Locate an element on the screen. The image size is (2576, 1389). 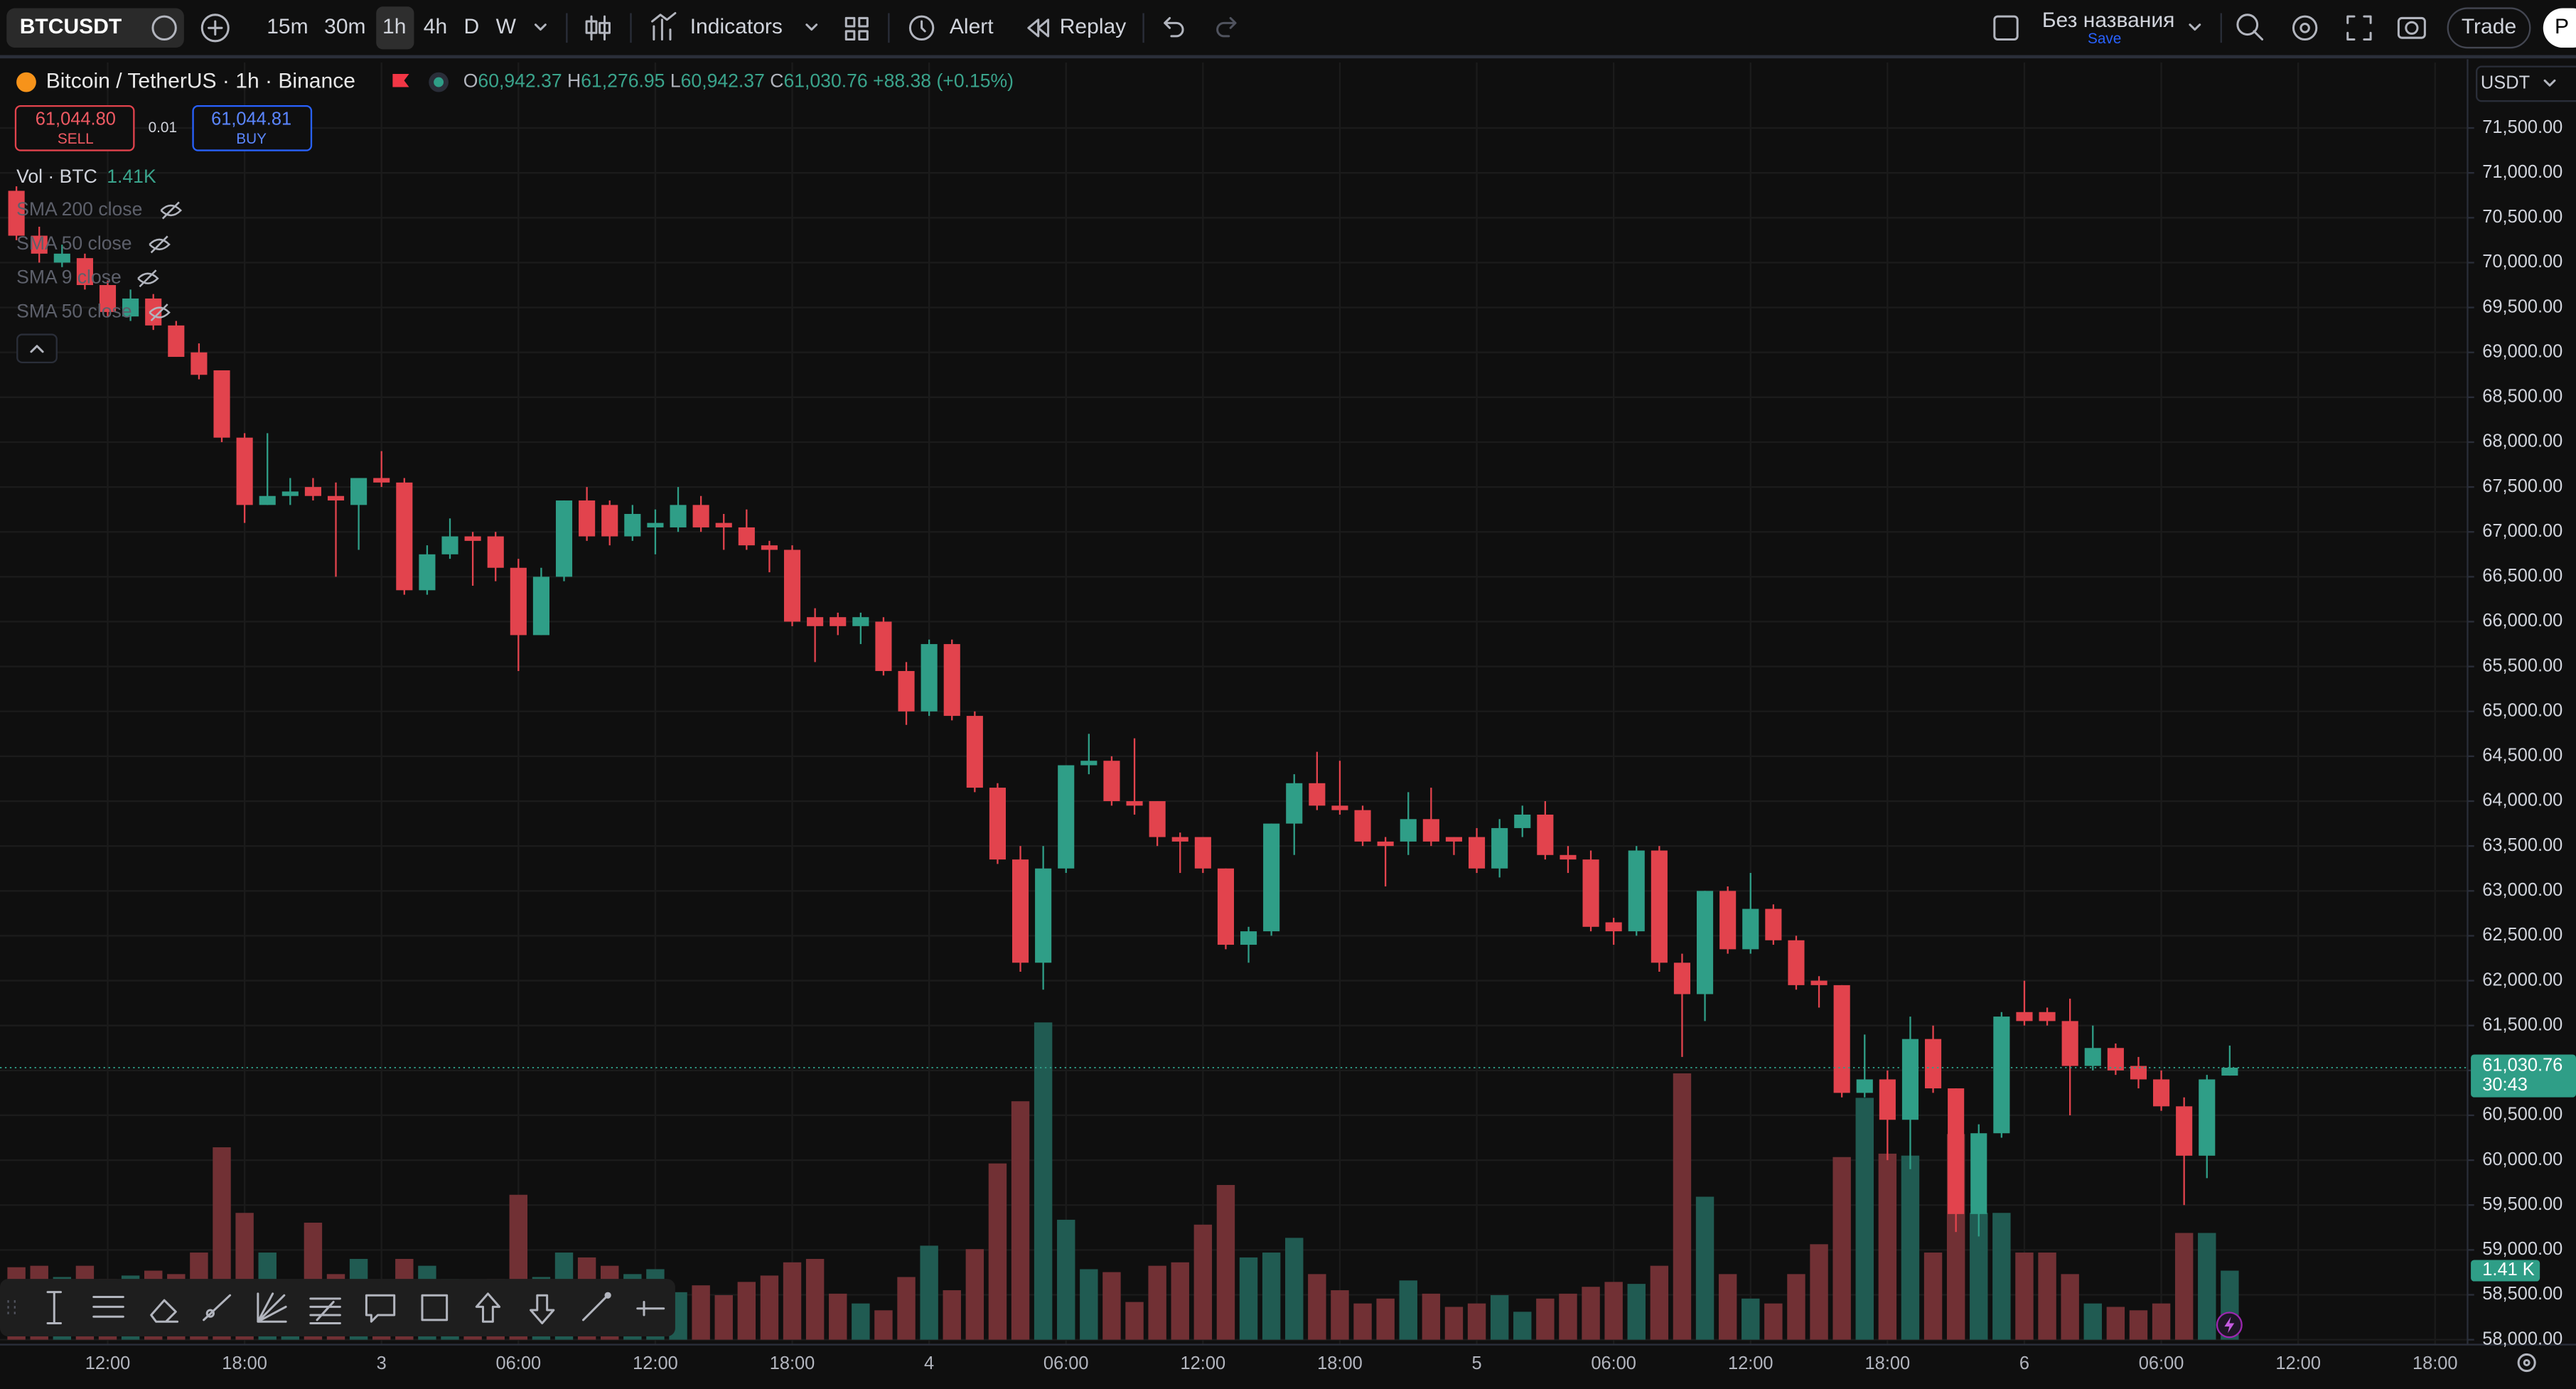
y-tick-label: 60,000.00 is located at coordinates (2522, 1159).